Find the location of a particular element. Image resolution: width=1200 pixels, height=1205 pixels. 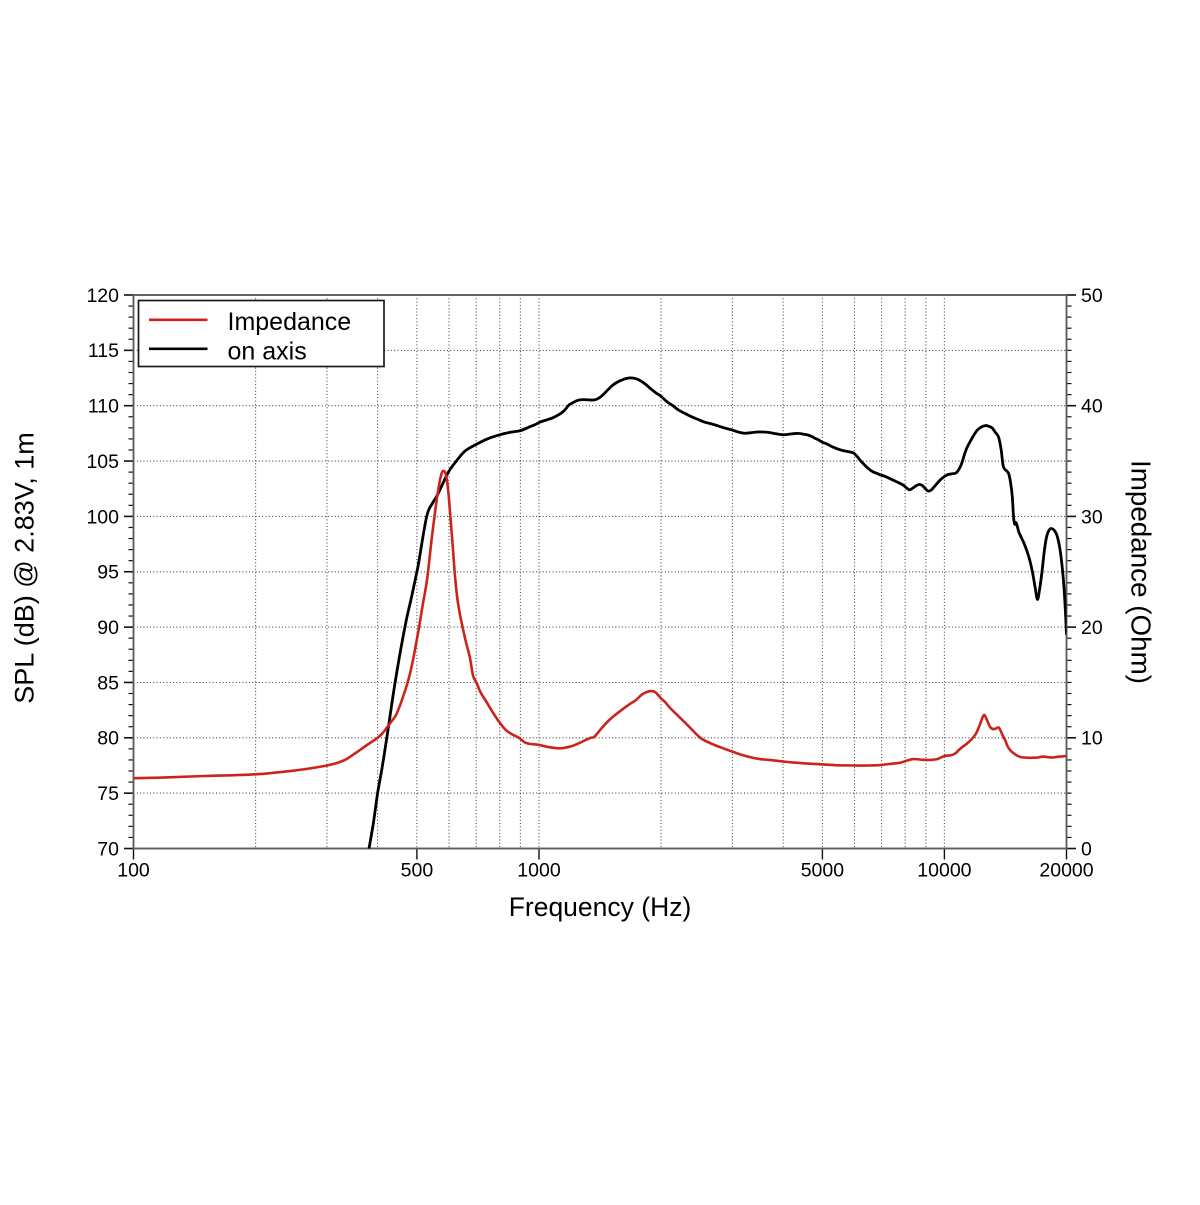

svg-text: on axis is located at coordinates (267, 352).